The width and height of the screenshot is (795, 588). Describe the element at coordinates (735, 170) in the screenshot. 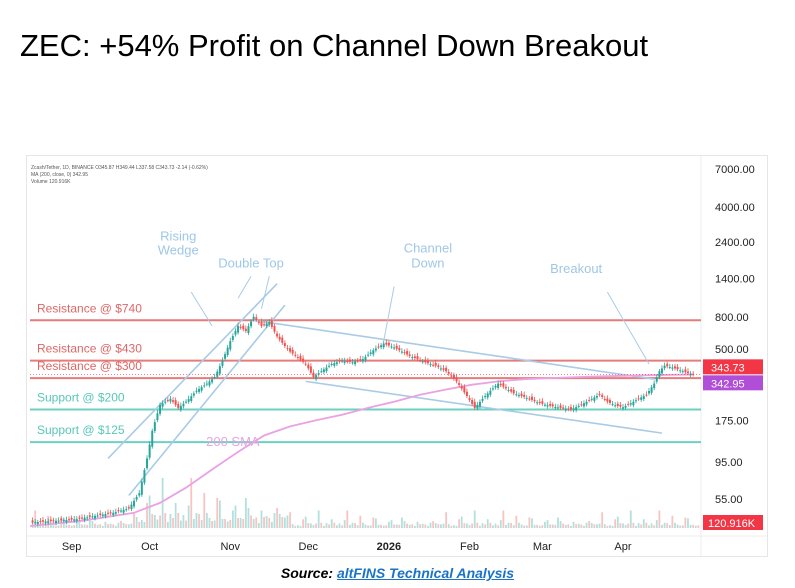

I see `y-tick-label: 7000.00` at that location.